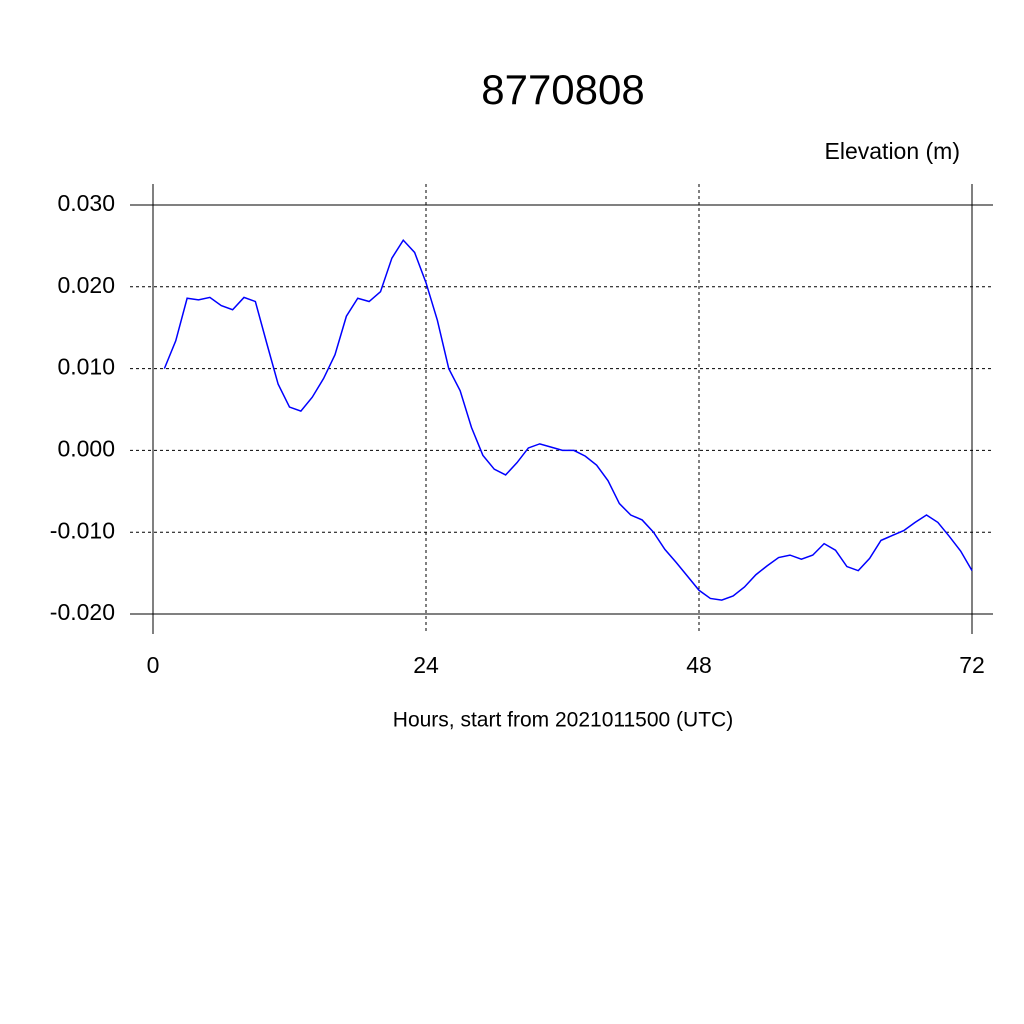 Image resolution: width=1024 pixels, height=1024 pixels. Describe the element at coordinates (972, 665) in the screenshot. I see `x-tick-label: 72` at that location.